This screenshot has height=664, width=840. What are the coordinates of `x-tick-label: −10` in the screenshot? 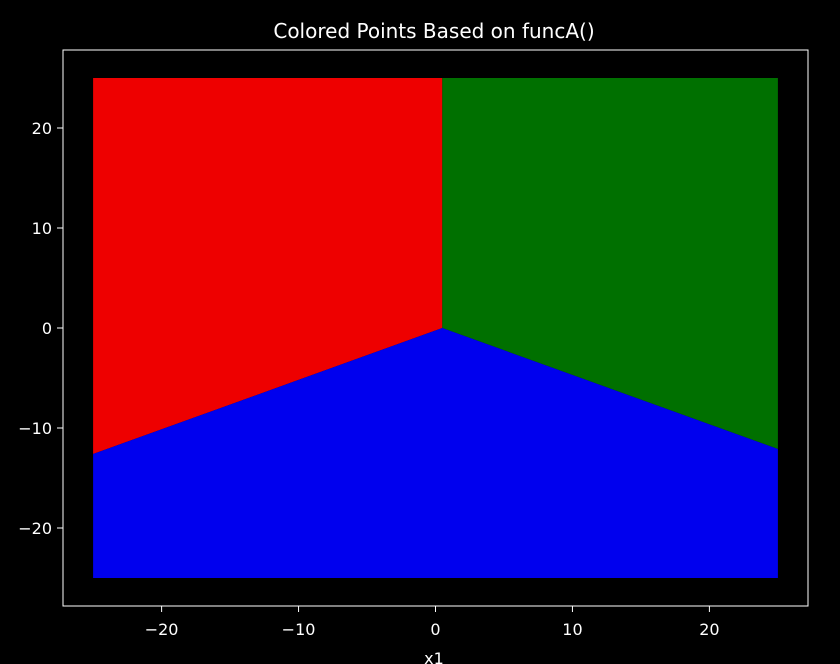 It's located at (299, 629).